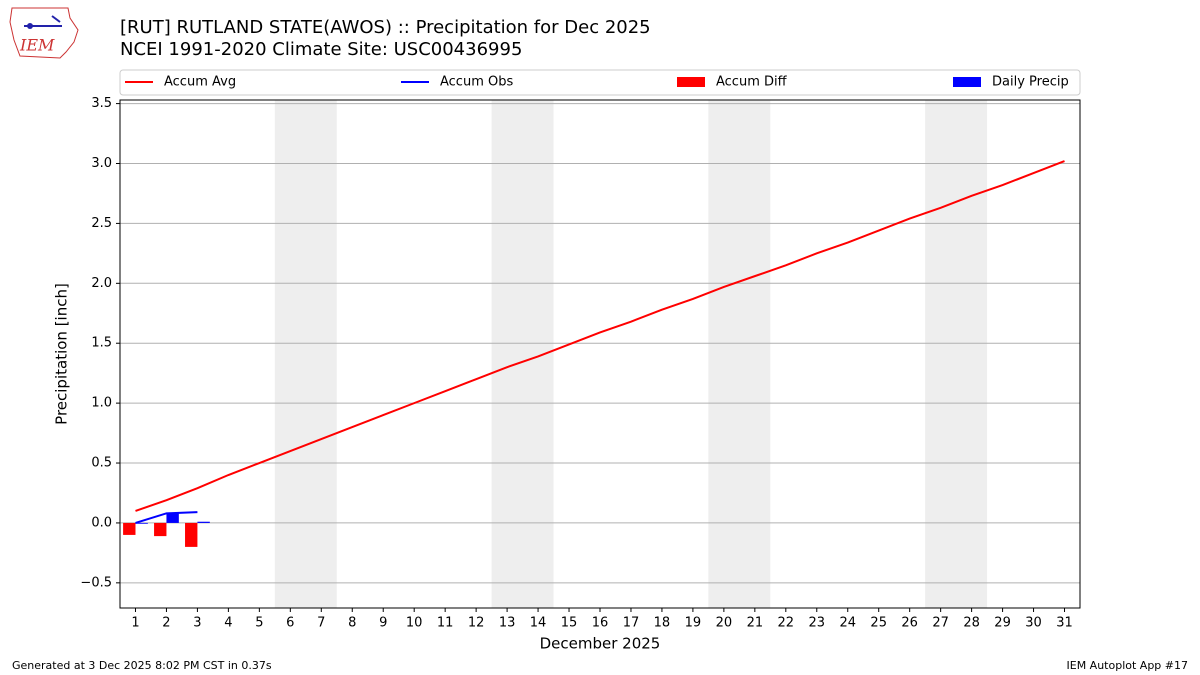  What do you see at coordinates (228, 623) in the screenshot?
I see `x-tick-label: 4` at bounding box center [228, 623].